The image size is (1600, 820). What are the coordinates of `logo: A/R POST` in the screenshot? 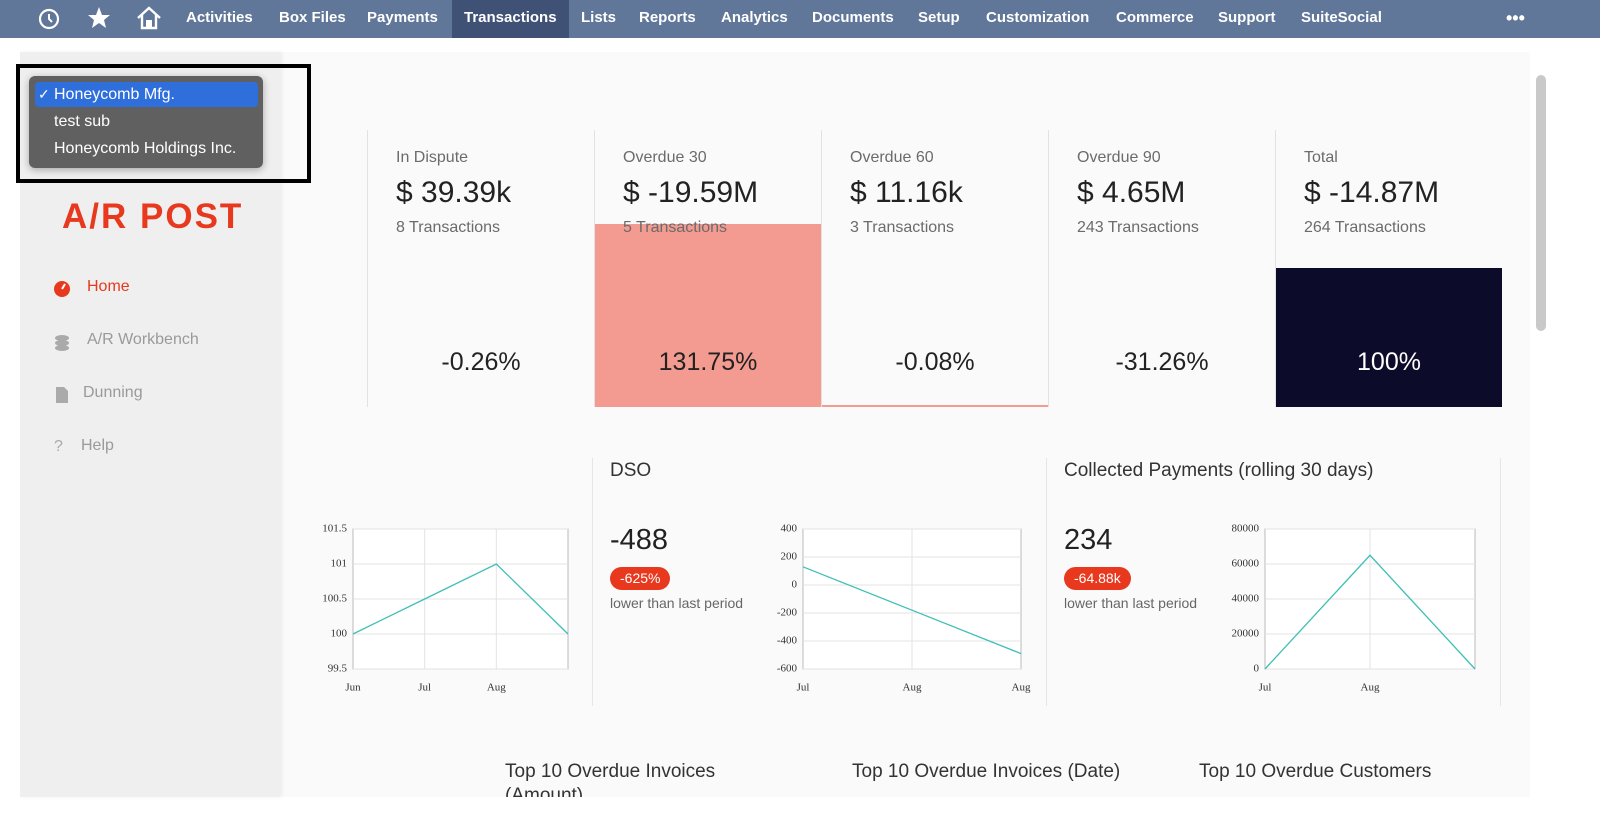 It's located at (153, 216).